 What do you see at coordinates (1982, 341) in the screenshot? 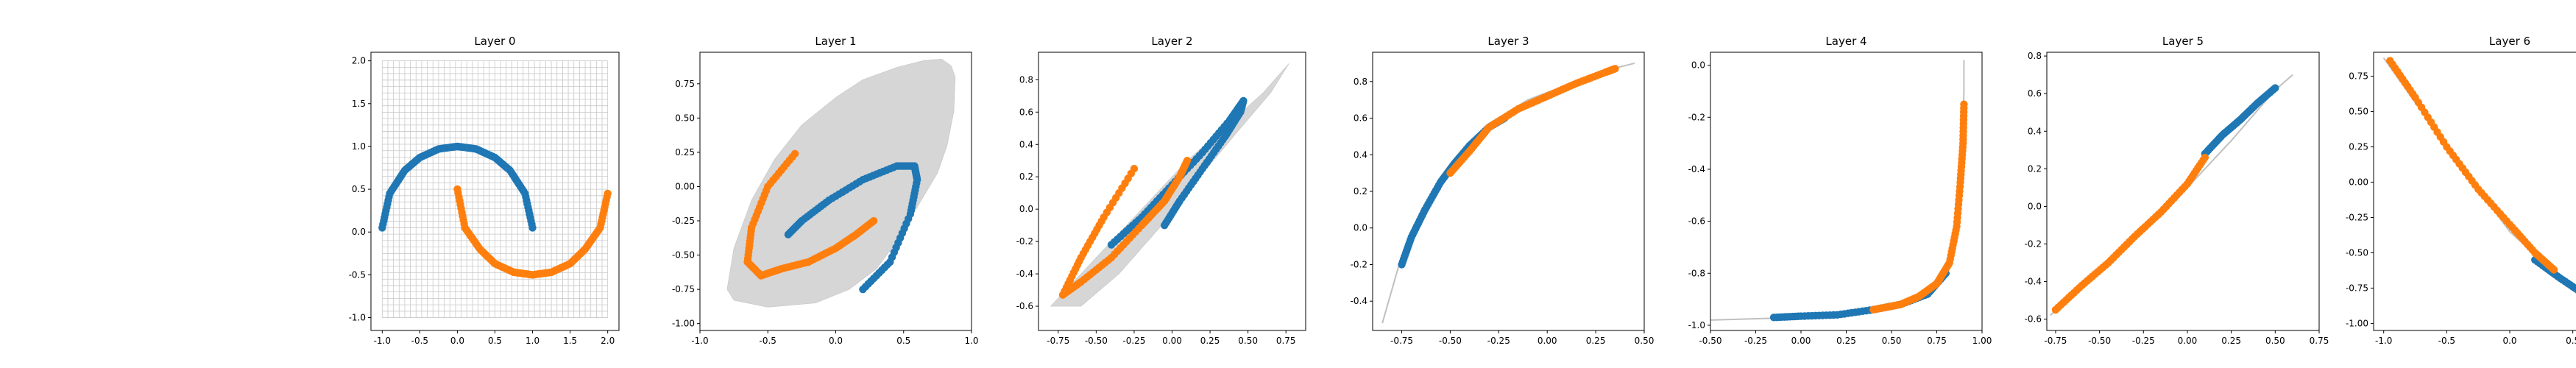
I see `x-tick-label: 1.00` at bounding box center [1982, 341].